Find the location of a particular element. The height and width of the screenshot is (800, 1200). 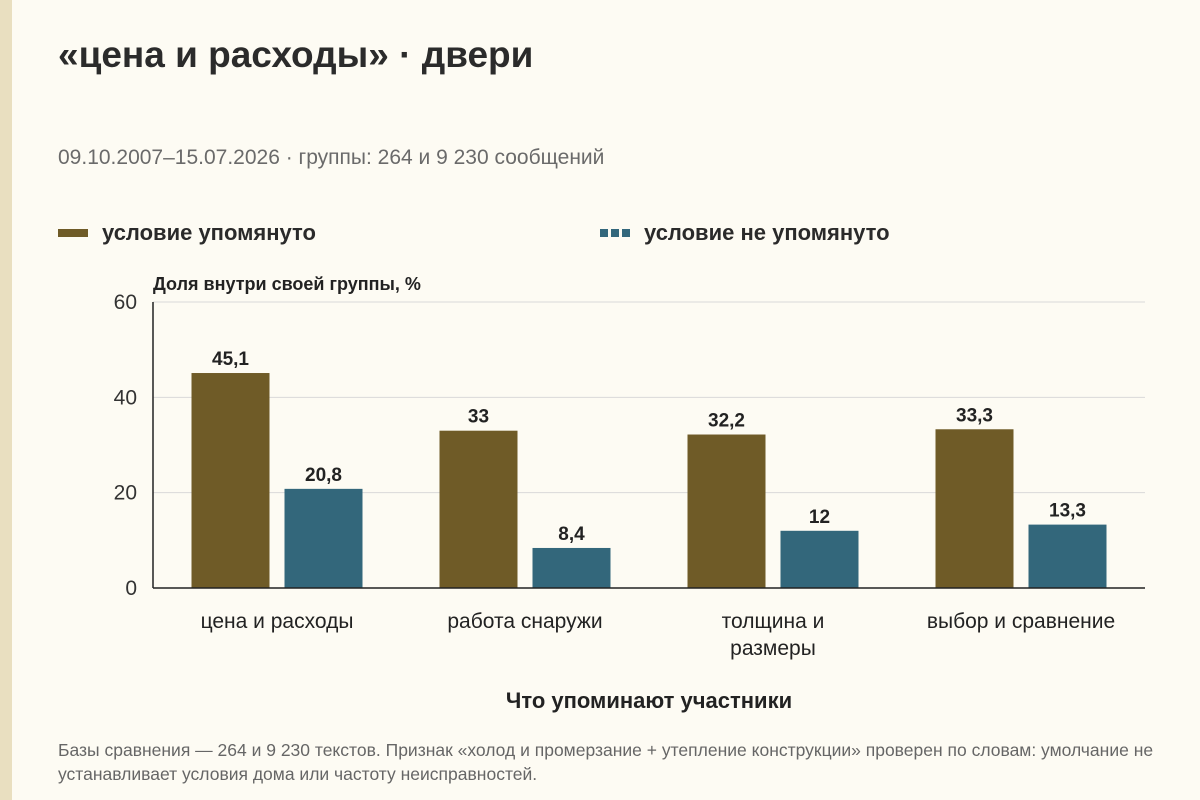

y-tick-label: 60 is located at coordinates (125, 302).